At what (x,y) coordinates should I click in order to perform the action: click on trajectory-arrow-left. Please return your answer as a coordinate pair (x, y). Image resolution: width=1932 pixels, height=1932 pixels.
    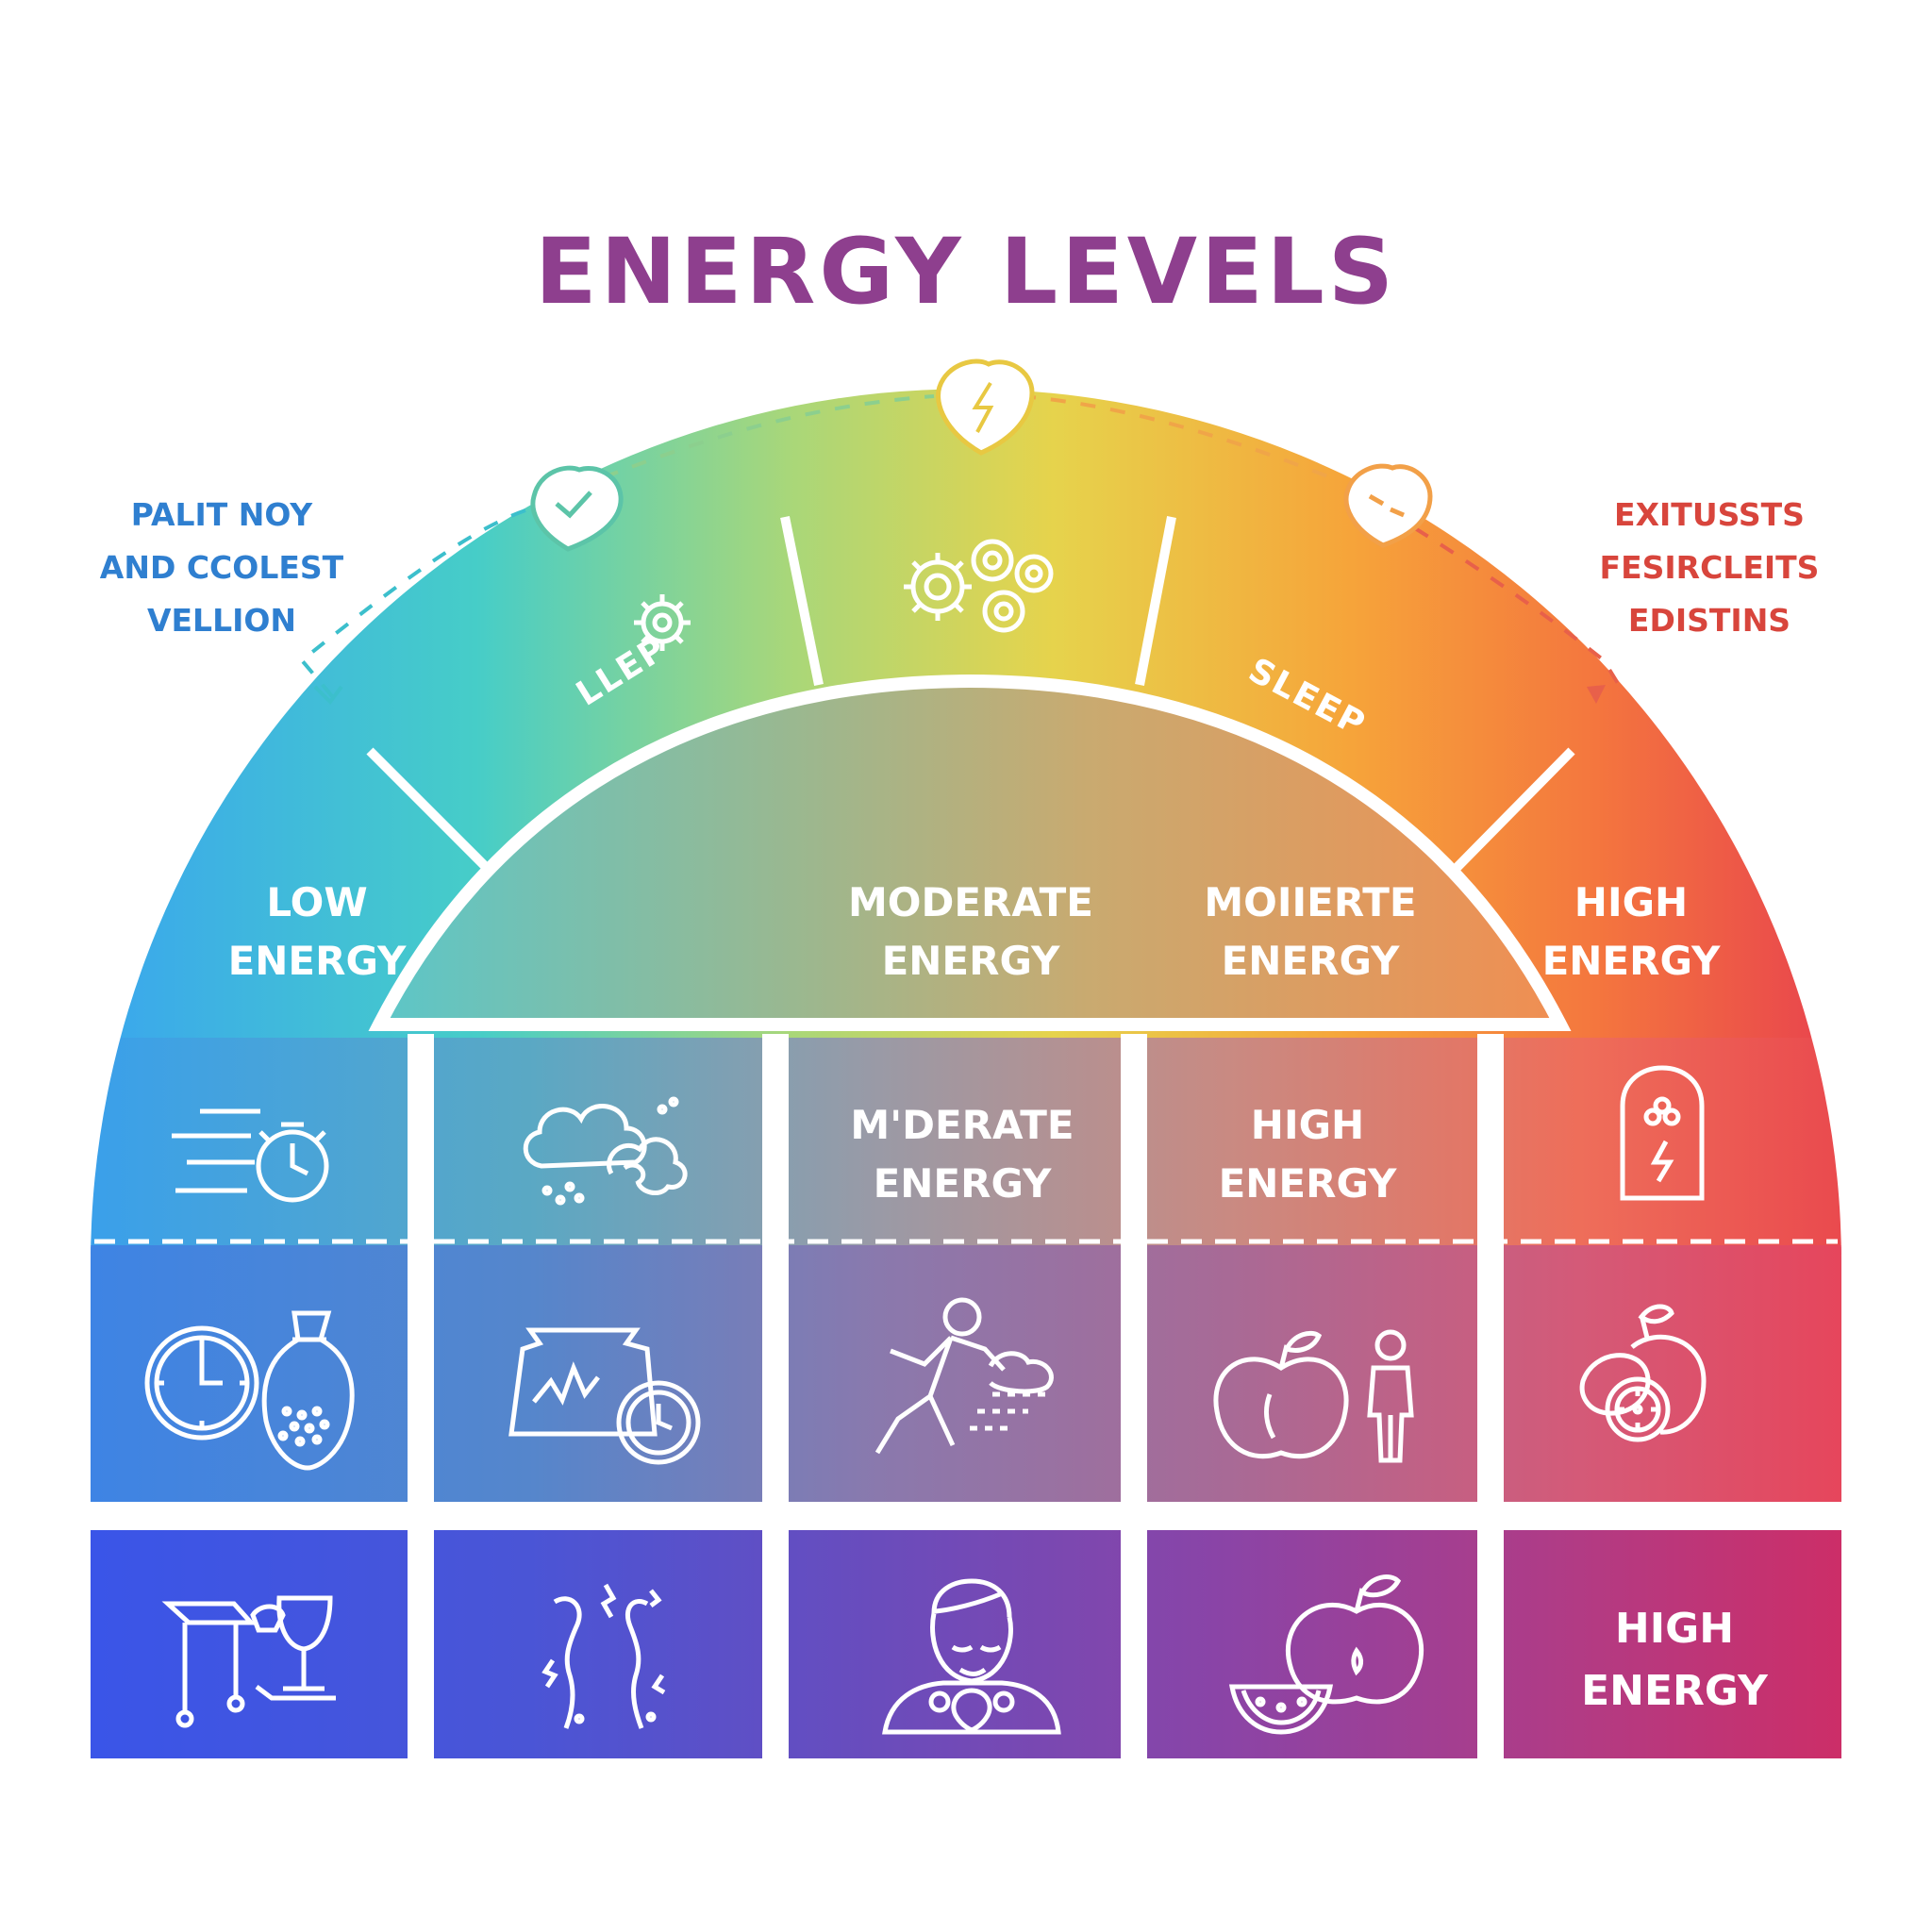
    Looking at the image, I should click on (328, 696).